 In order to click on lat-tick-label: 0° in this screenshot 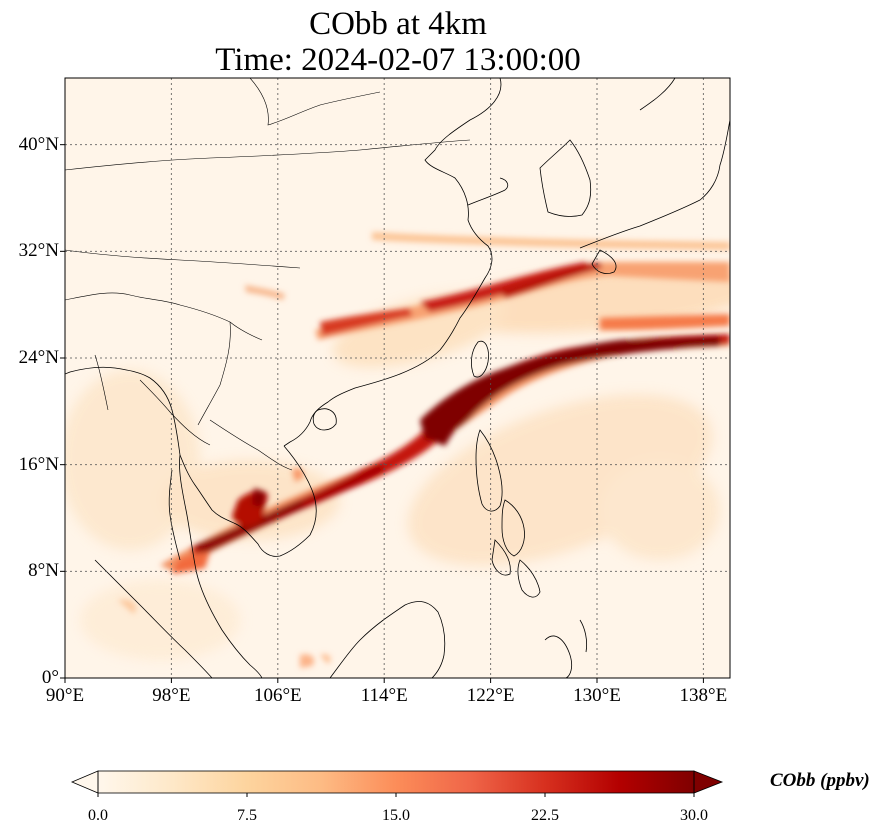, I will do `click(50, 677)`.